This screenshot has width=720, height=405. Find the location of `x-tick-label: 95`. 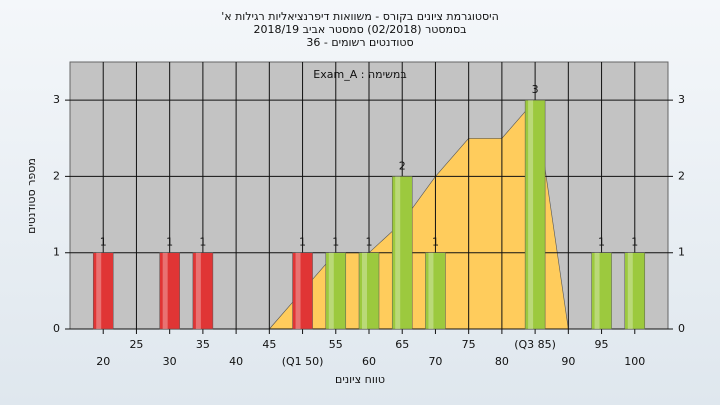

x-tick-label: 95 is located at coordinates (602, 344).